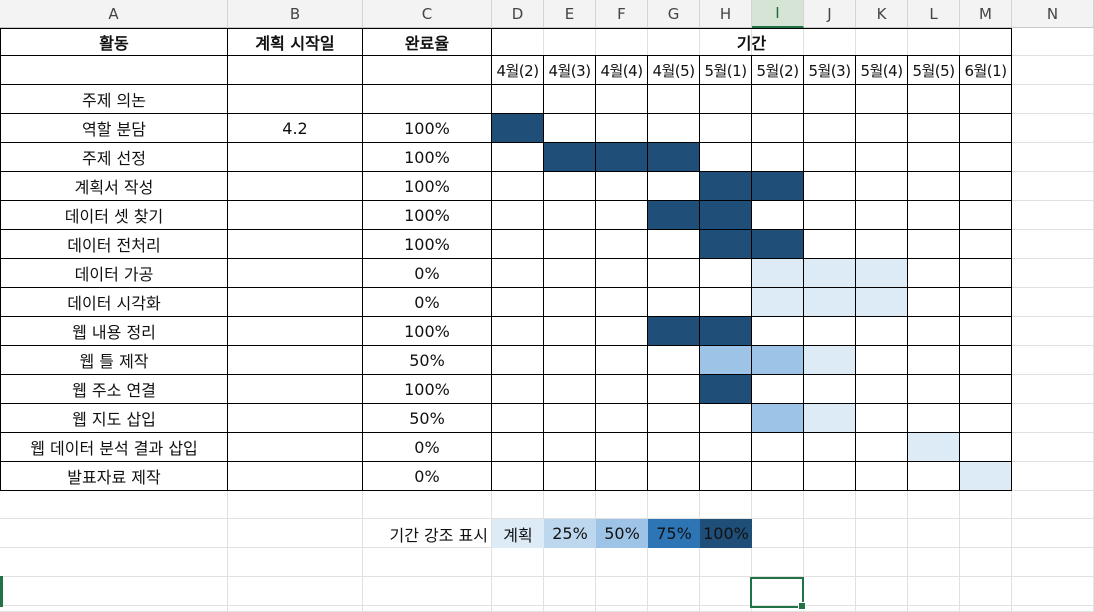 Image resolution: width=1094 pixels, height=612 pixels. Describe the element at coordinates (114, 331) in the screenshot. I see `task-name: 웹 내용 정리` at that location.